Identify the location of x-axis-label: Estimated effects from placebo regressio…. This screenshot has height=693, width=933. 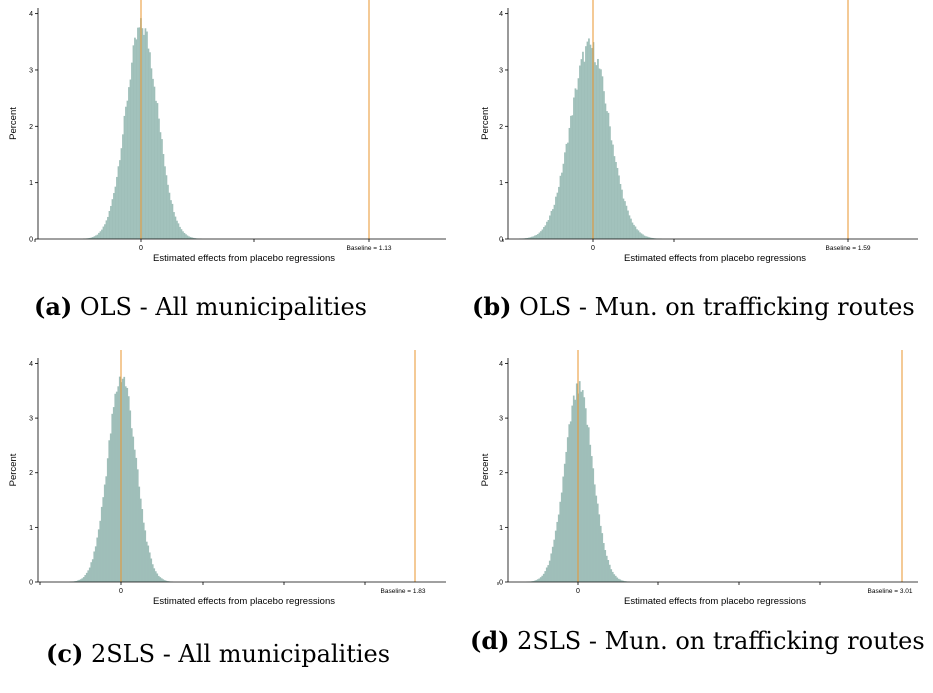
(244, 601).